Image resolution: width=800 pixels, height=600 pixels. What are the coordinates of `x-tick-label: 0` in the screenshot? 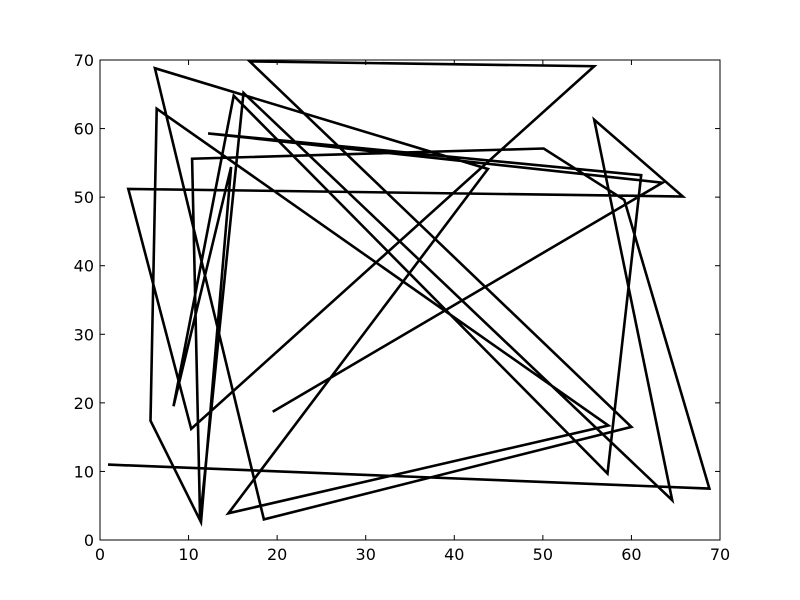 It's located at (100, 554).